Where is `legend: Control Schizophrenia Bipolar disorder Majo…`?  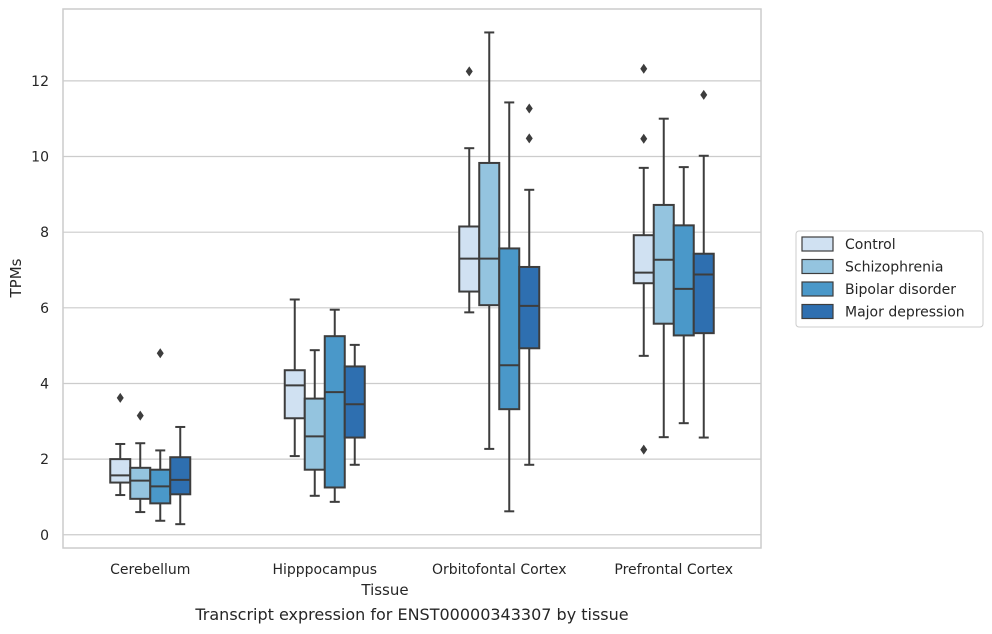
legend: Control Schizophrenia Bipolar disorder Majo… is located at coordinates (889, 279).